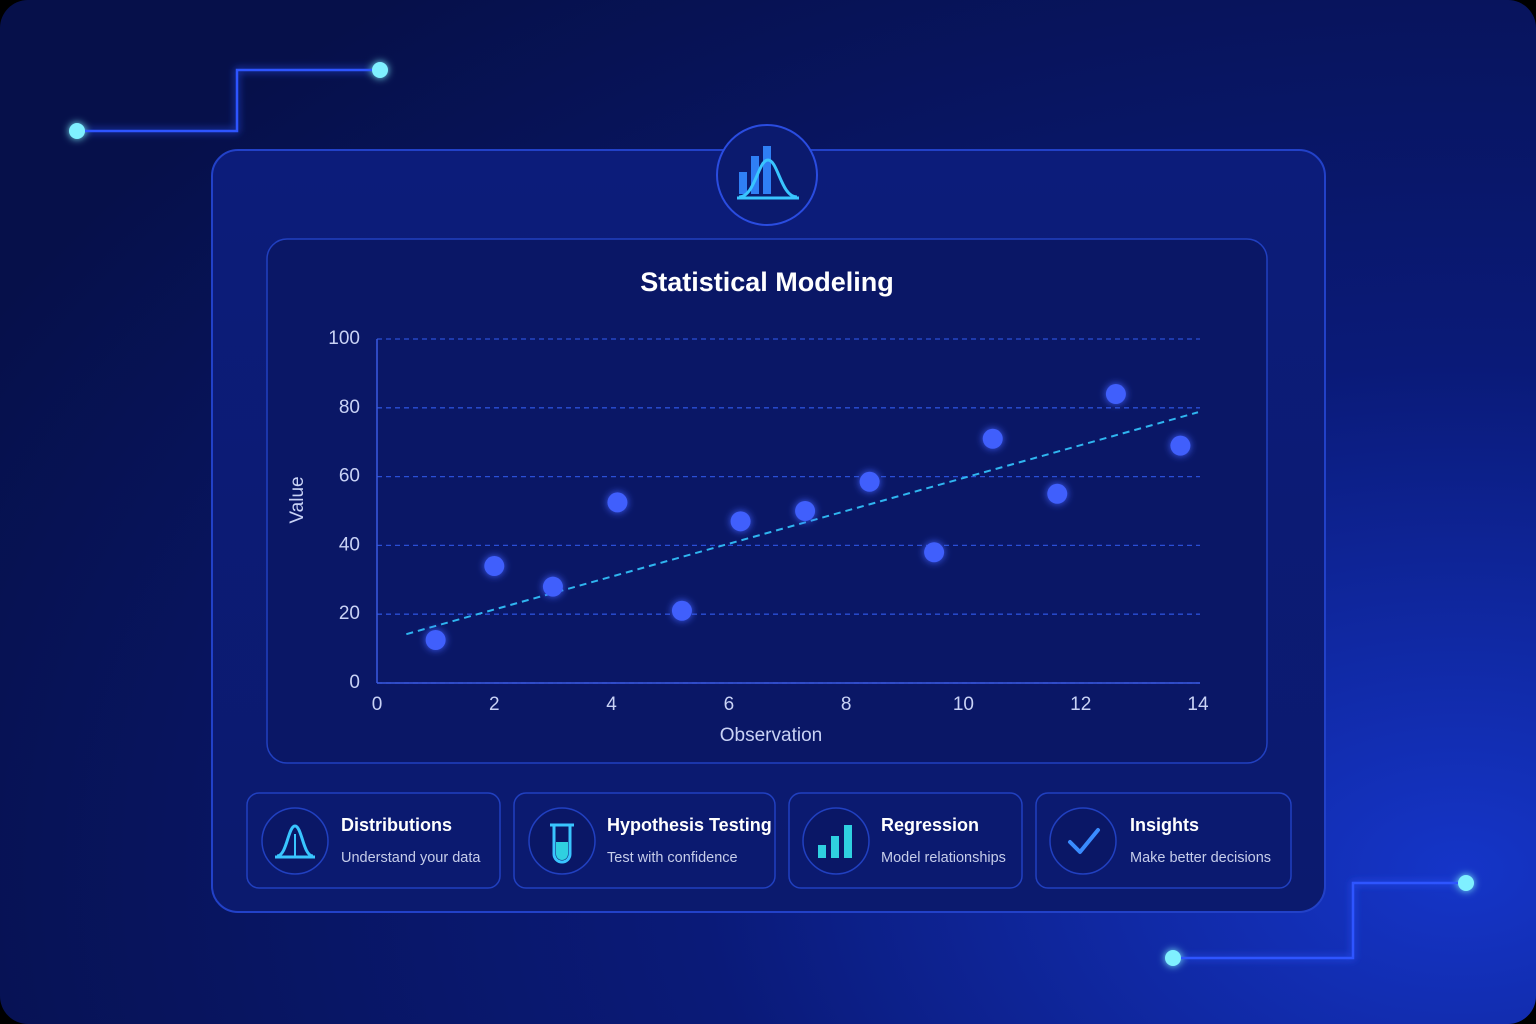  I want to click on y-tick-label: 40, so click(349, 544).